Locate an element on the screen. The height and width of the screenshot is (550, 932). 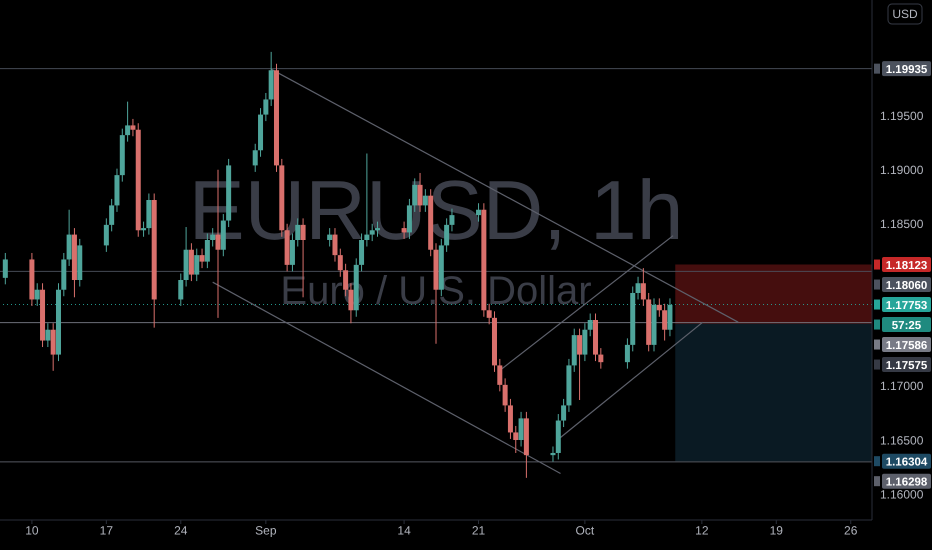
band-label: 1.18123 is located at coordinates (907, 266).